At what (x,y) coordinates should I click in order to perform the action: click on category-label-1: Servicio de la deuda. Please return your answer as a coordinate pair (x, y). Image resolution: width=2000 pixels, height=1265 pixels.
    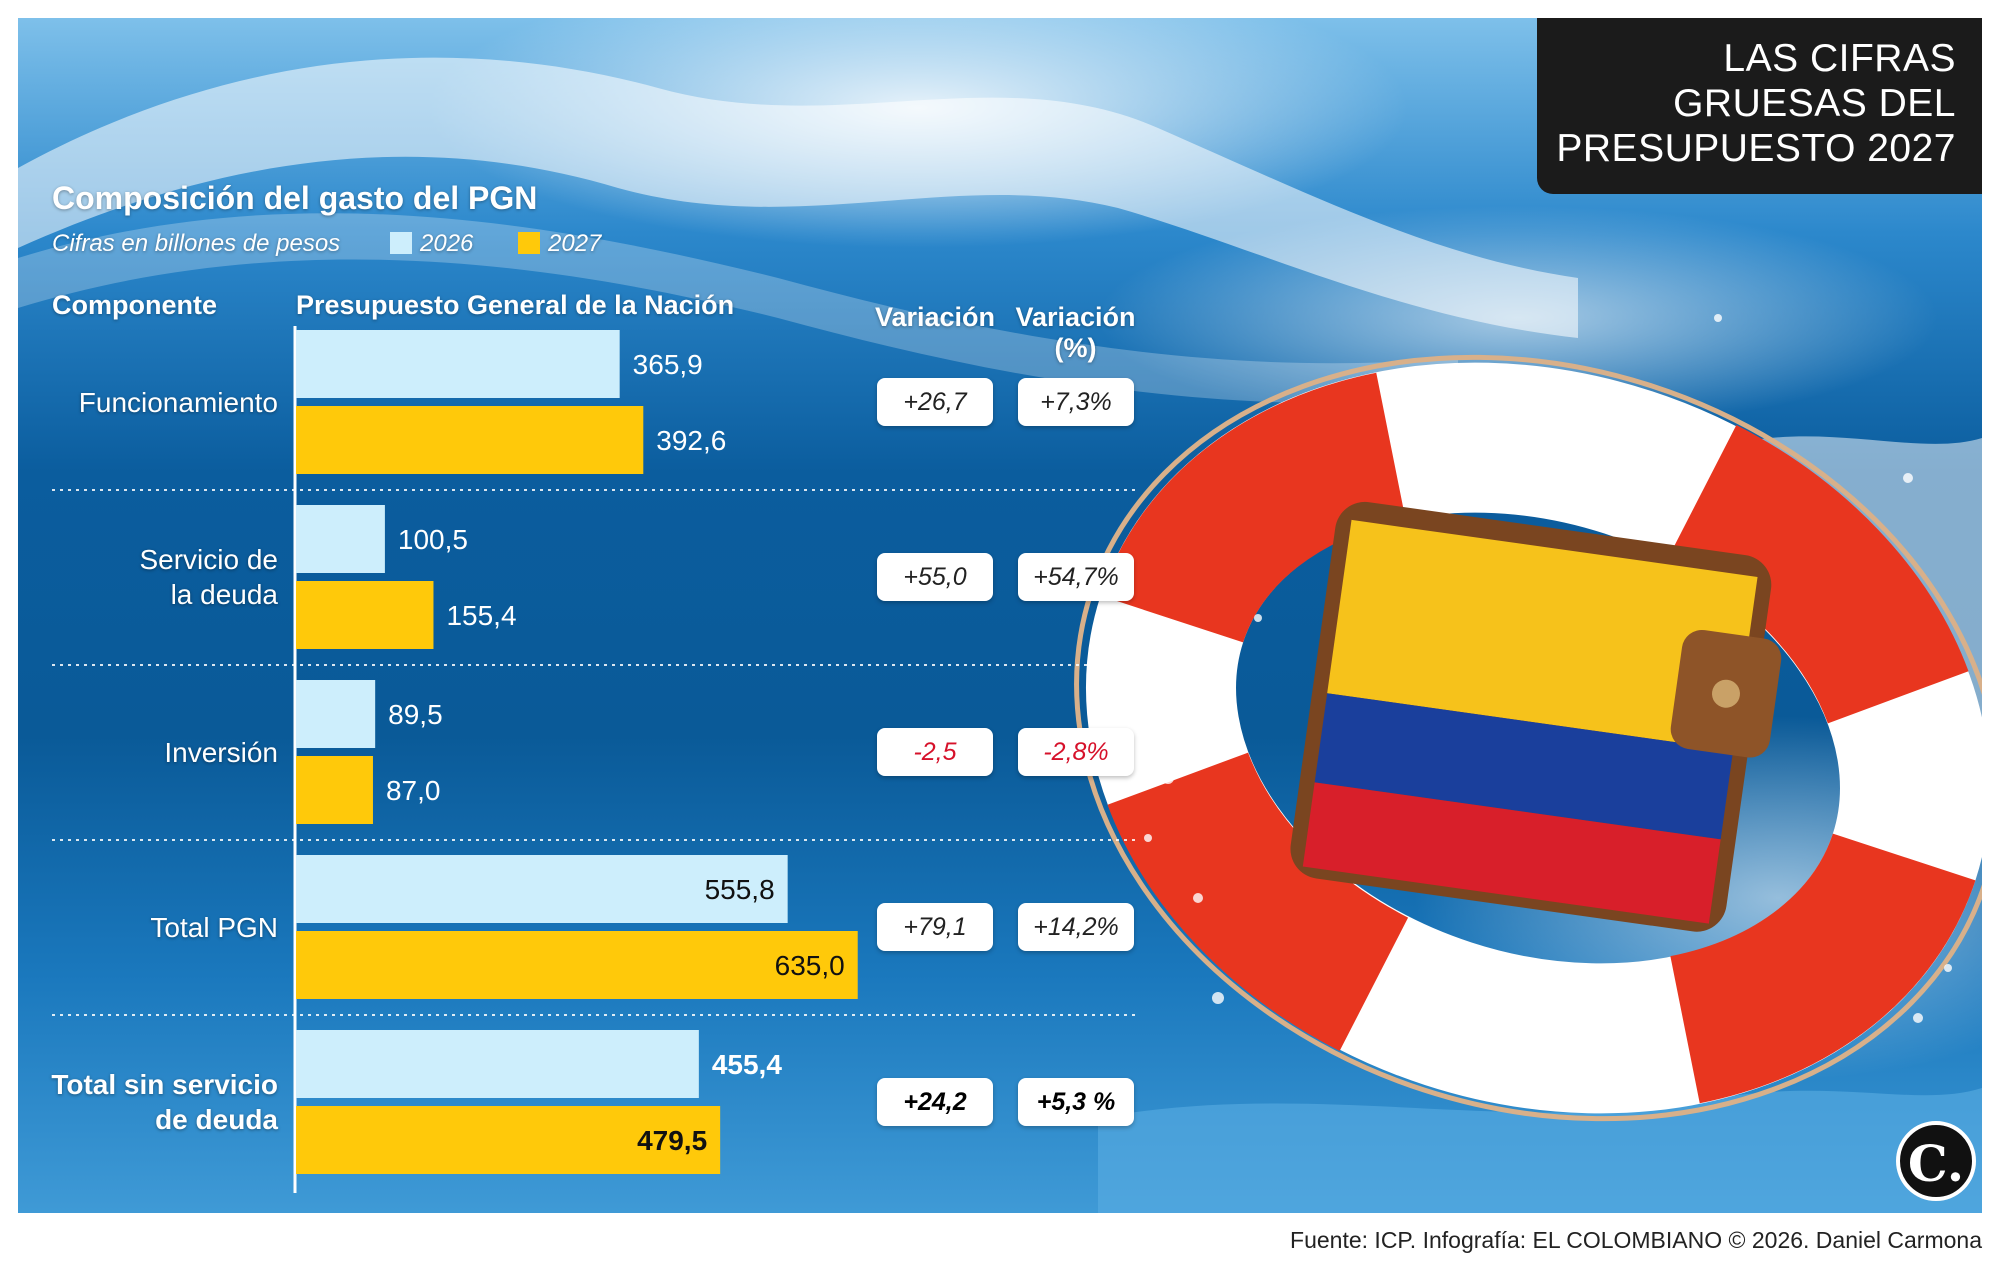
    Looking at the image, I should click on (148, 577).